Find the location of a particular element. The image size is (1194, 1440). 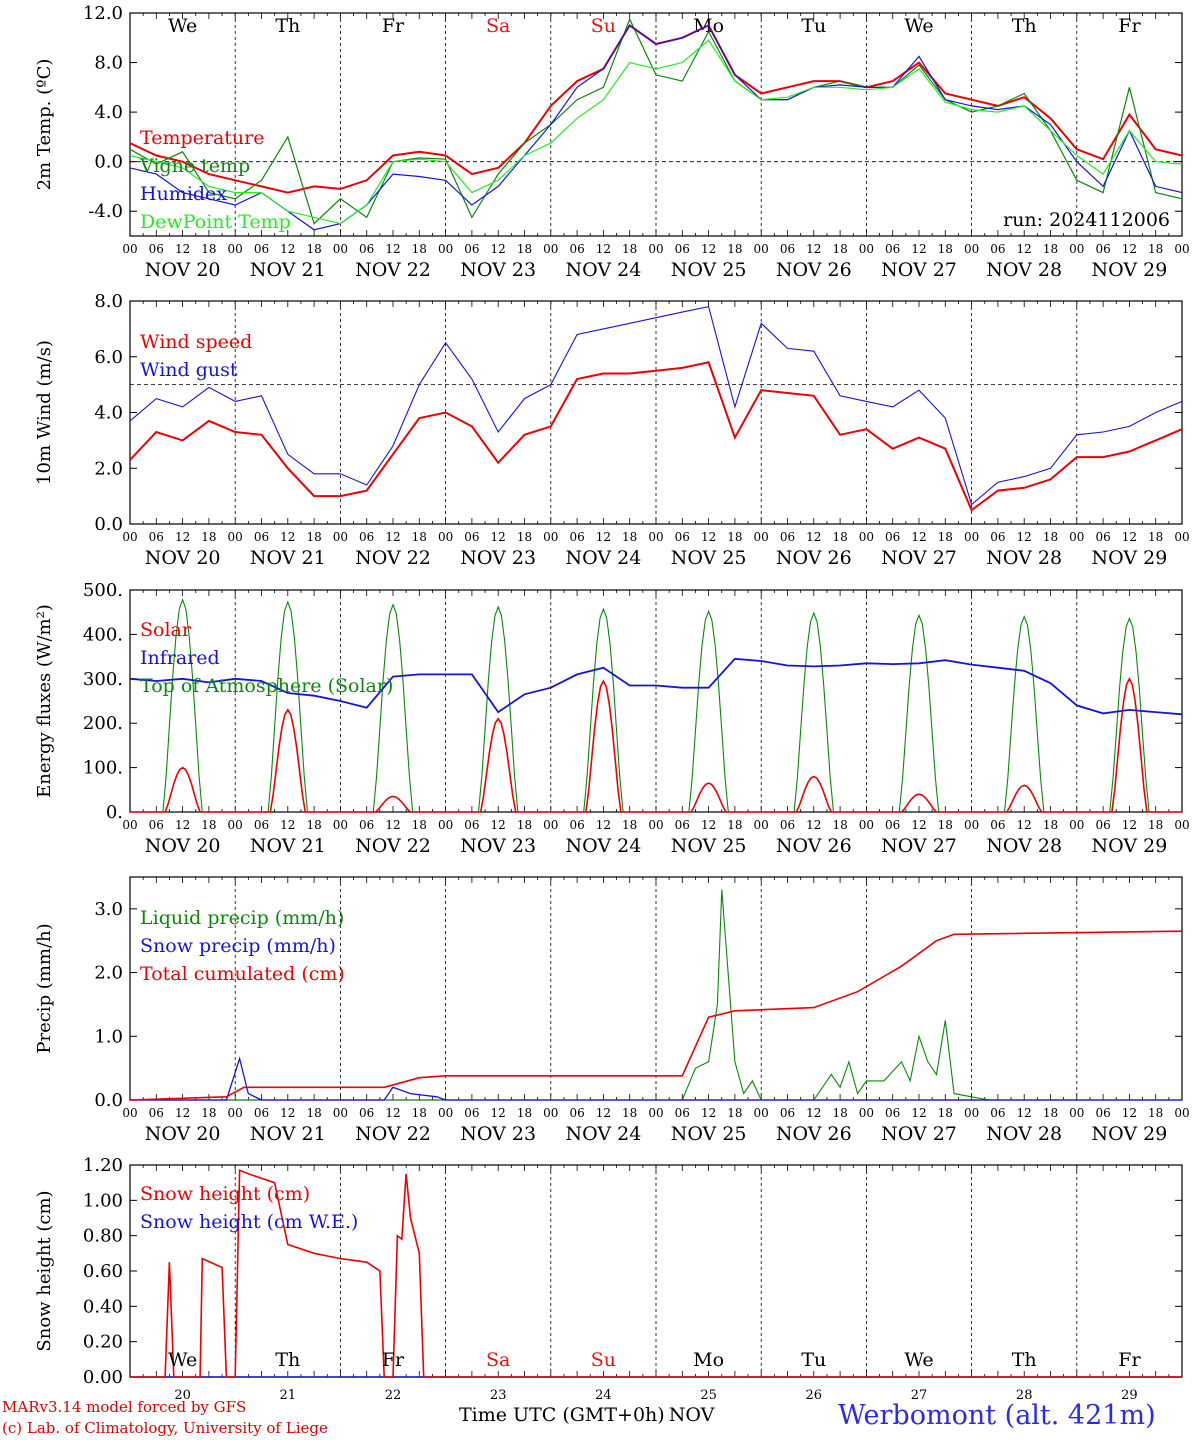

day-tick-label: NOV 28 is located at coordinates (1024, 558).